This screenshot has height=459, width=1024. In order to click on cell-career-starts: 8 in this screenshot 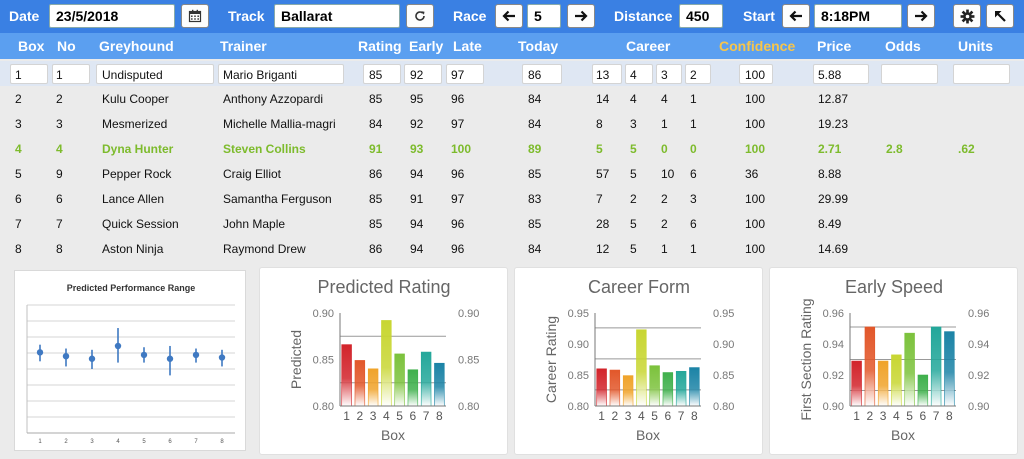, I will do `click(599, 124)`.